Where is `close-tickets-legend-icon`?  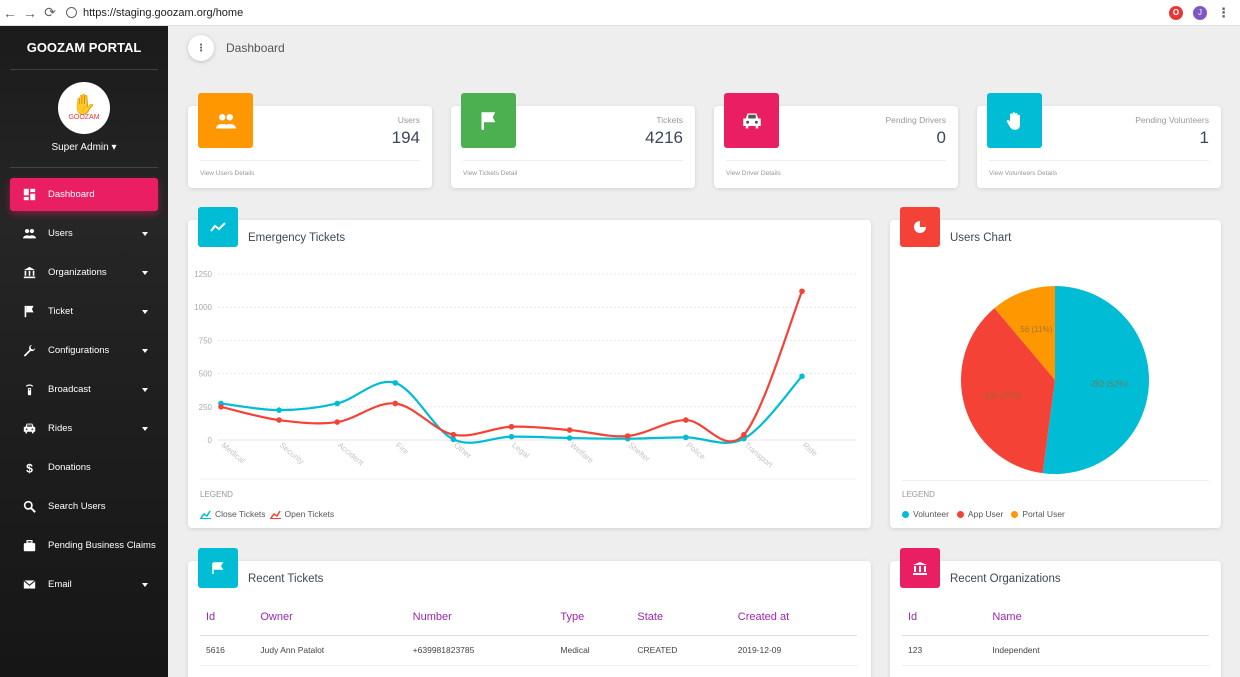 close-tickets-legend-icon is located at coordinates (205, 514).